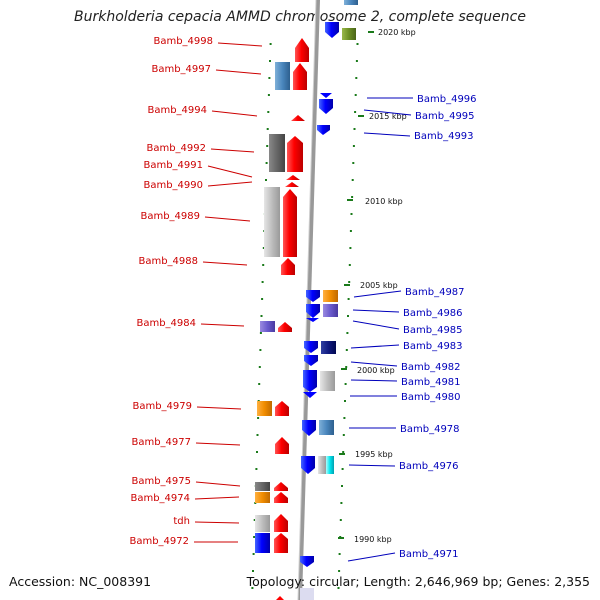 Image resolution: width=600 pixels, height=600 pixels. What do you see at coordinates (177, 110) in the screenshot?
I see `gene-label-bamb-4994: Bamb_4994` at bounding box center [177, 110].